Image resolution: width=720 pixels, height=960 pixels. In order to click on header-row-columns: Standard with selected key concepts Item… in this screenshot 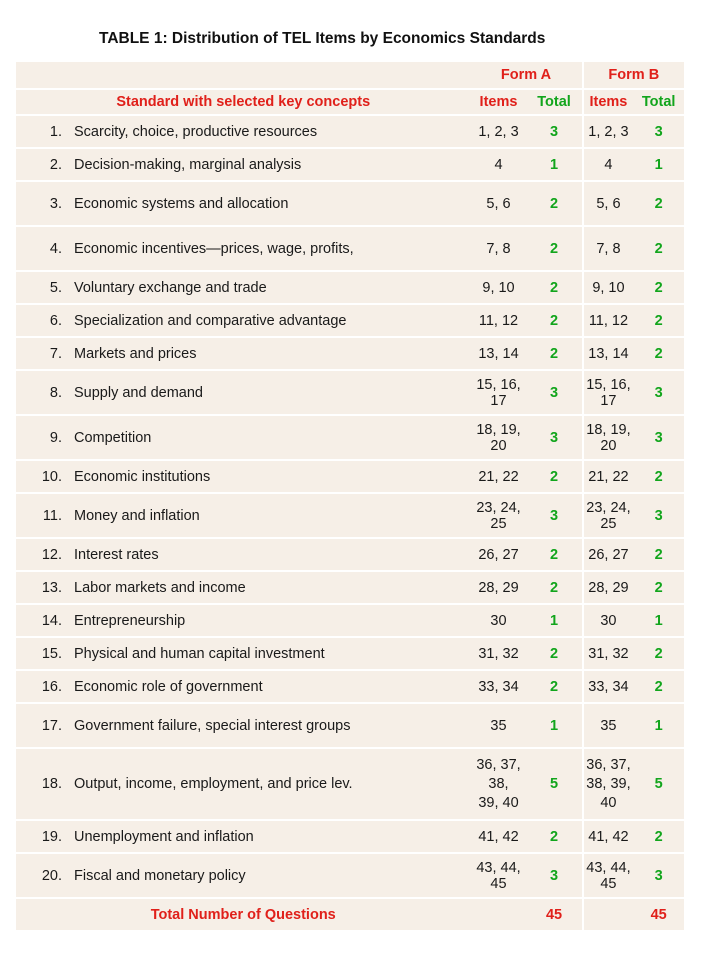, I will do `click(350, 102)`.